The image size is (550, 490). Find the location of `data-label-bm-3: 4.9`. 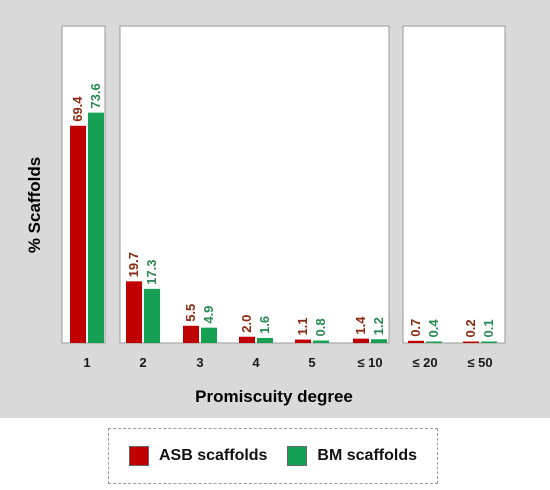

data-label-bm-3: 4.9 is located at coordinates (208, 315).